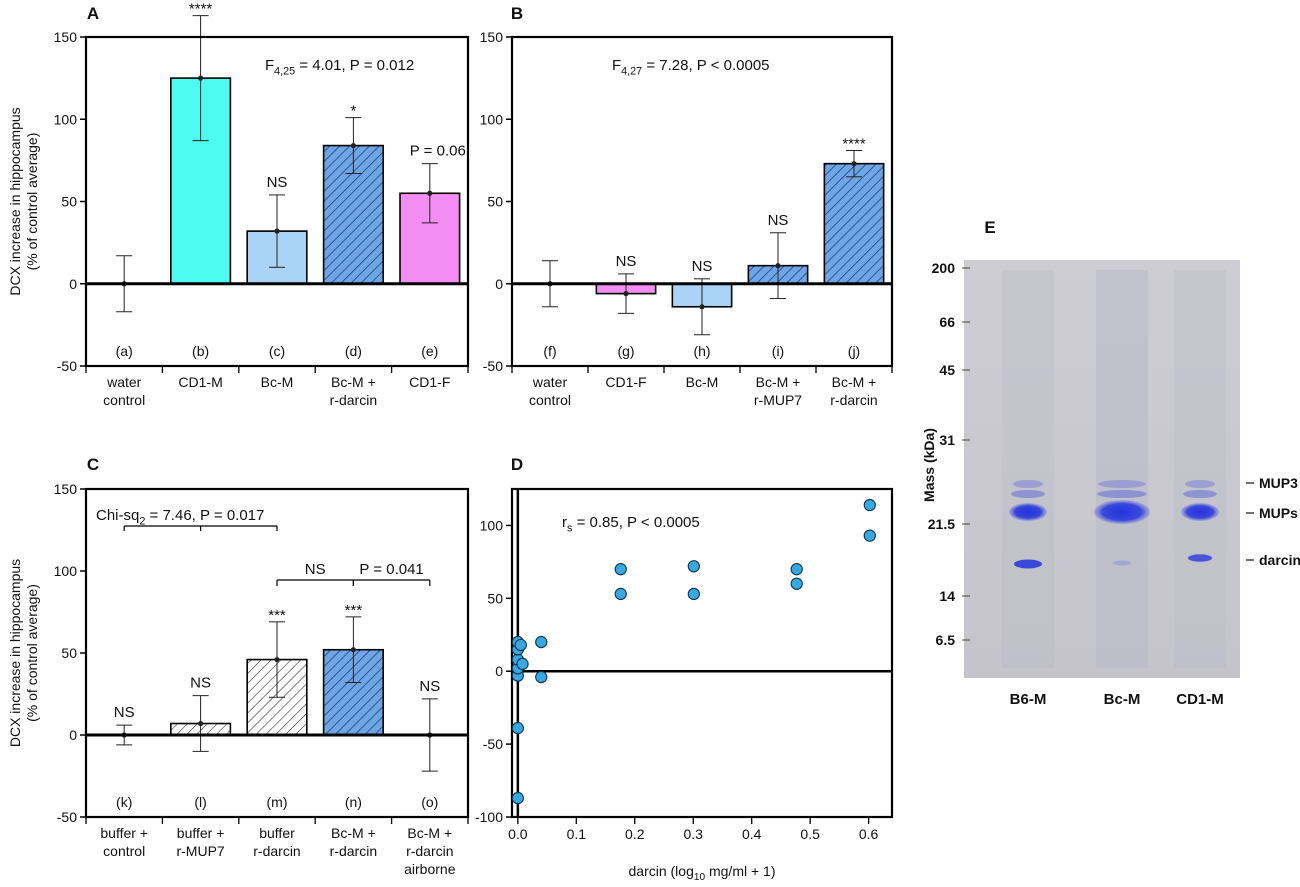 The height and width of the screenshot is (887, 1300). What do you see at coordinates (489, 817) in the screenshot?
I see `y-tick-label: -100` at bounding box center [489, 817].